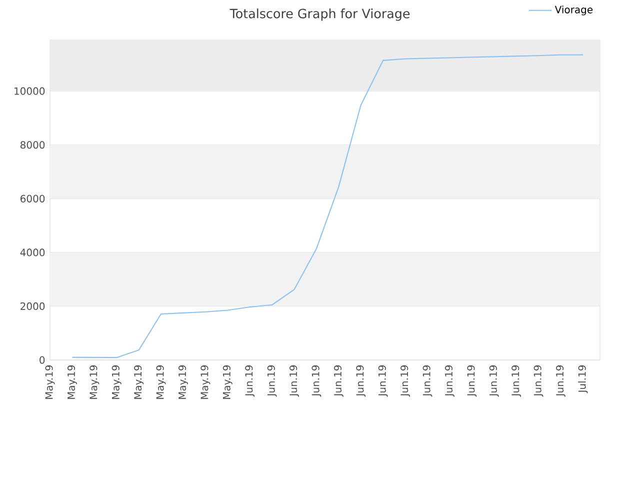 The width and height of the screenshot is (640, 480). Describe the element at coordinates (42, 360) in the screenshot. I see `y-tick-label: 0` at that location.